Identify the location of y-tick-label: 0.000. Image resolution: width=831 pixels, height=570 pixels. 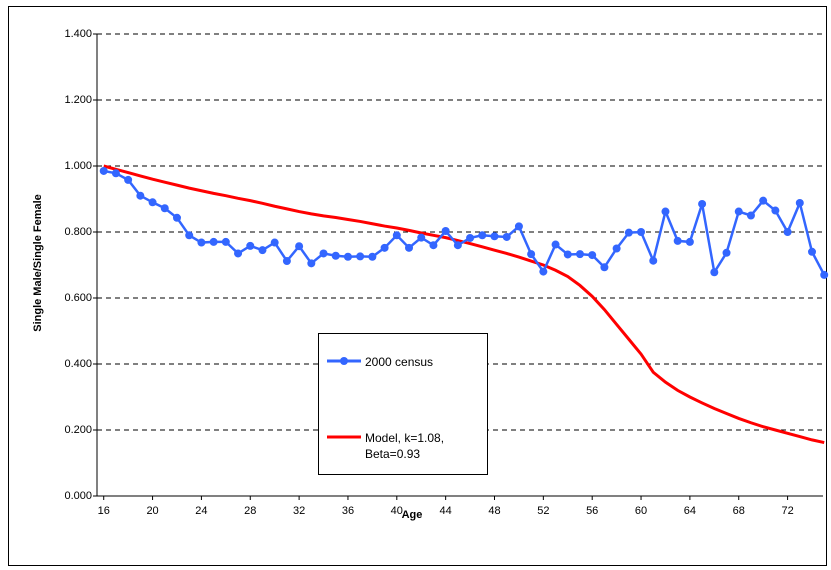
(78, 496).